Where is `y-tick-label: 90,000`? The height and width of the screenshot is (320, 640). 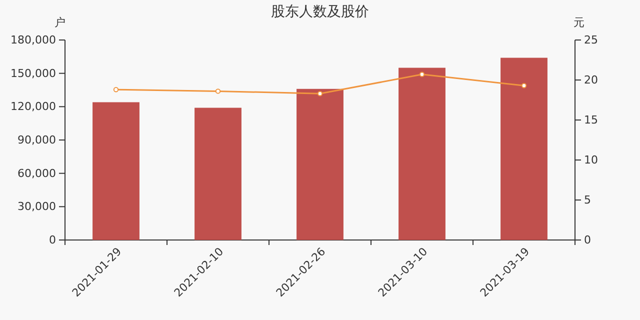
y-tick-label: 90,000 is located at coordinates (37, 140).